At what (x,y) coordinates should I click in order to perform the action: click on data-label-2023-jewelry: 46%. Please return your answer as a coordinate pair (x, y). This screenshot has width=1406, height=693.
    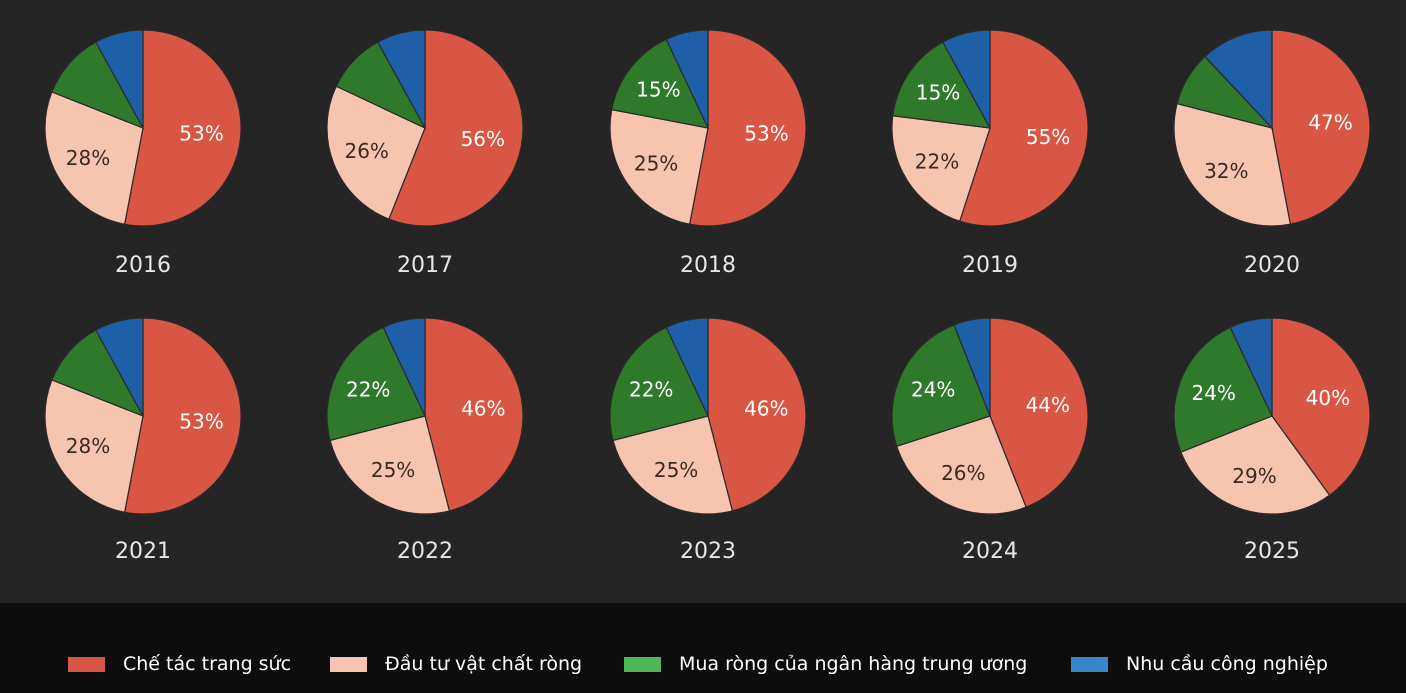
    Looking at the image, I should click on (766, 409).